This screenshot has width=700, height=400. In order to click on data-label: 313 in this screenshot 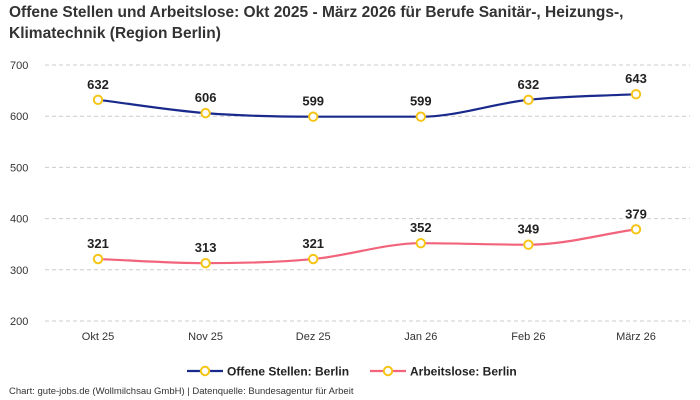, I will do `click(206, 247)`.